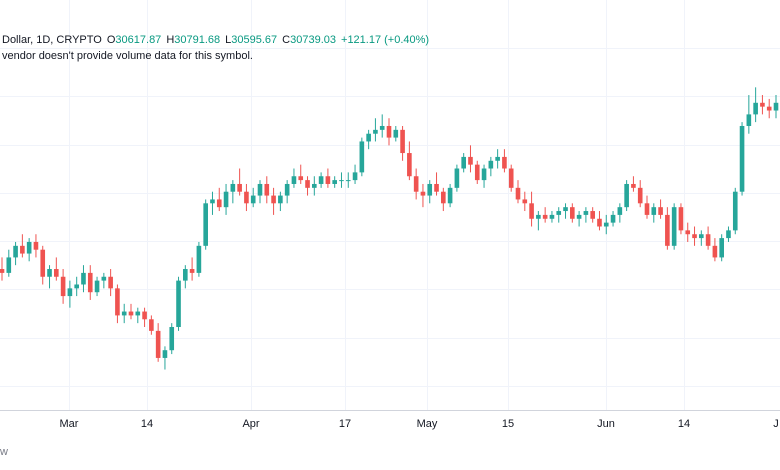 This screenshot has height=470, width=780. I want to click on footer: w, so click(390, 454).